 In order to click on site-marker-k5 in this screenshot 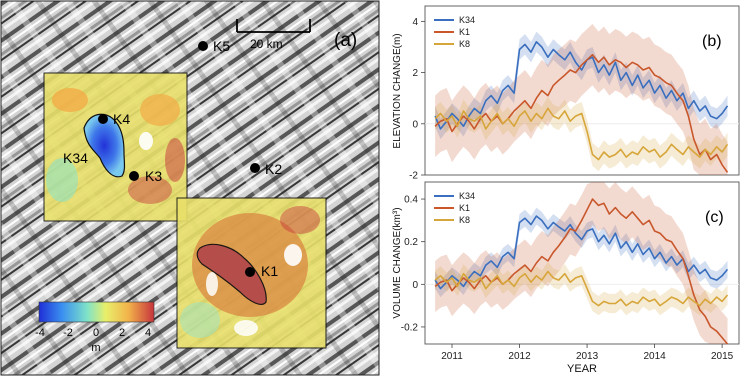, I will do `click(203, 46)`.